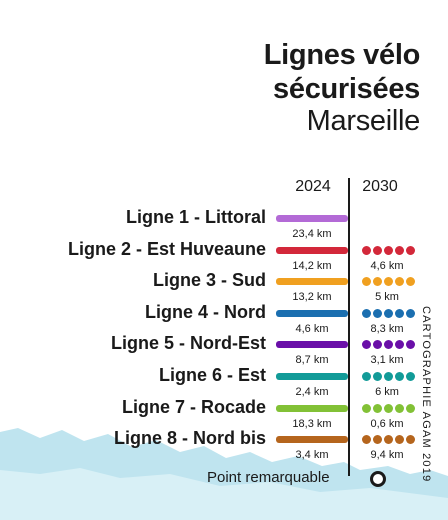 This screenshot has height=520, width=448. What do you see at coordinates (387, 392) in the screenshot?
I see `value-label-2030: 6 km` at bounding box center [387, 392].